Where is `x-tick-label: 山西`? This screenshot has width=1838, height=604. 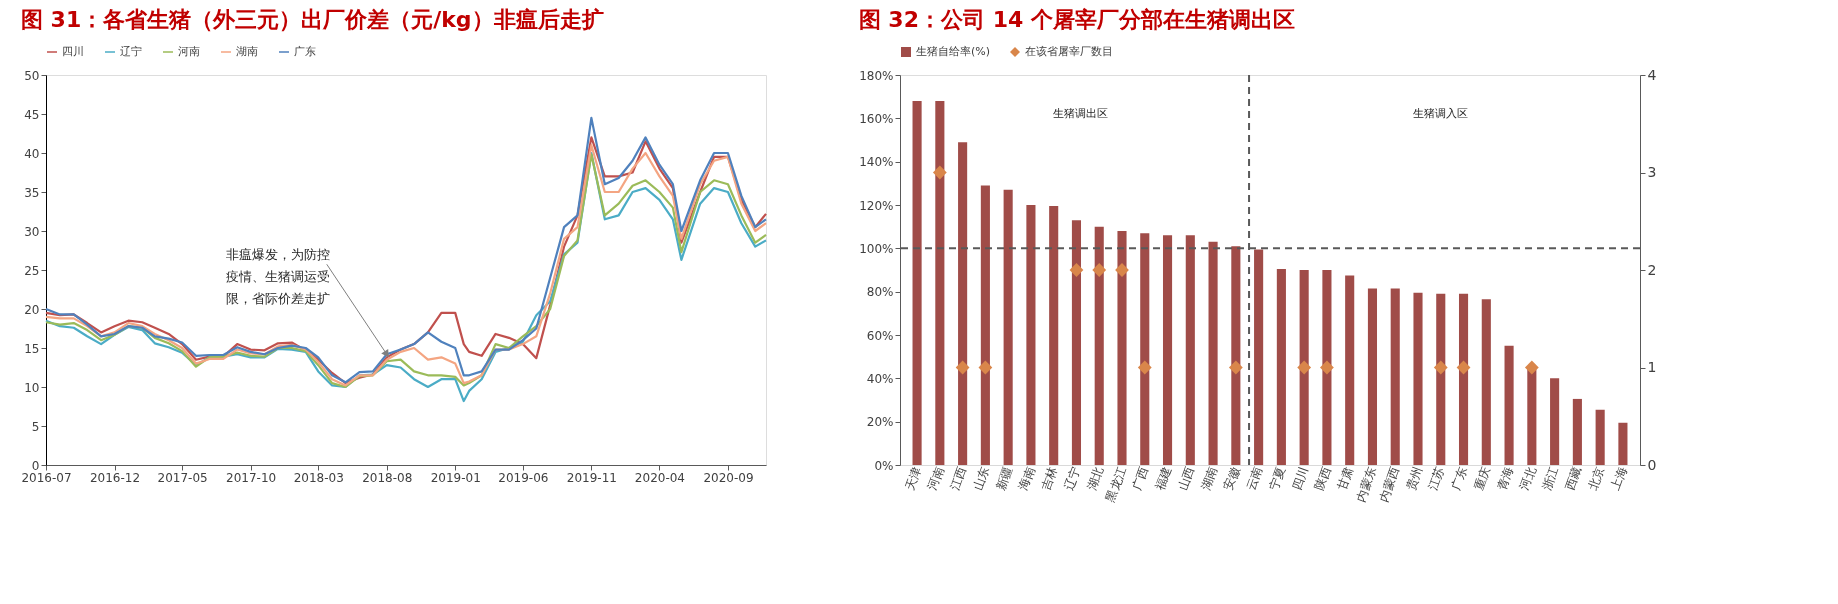
x-tick-label: 山西 is located at coordinates (1186, 479).